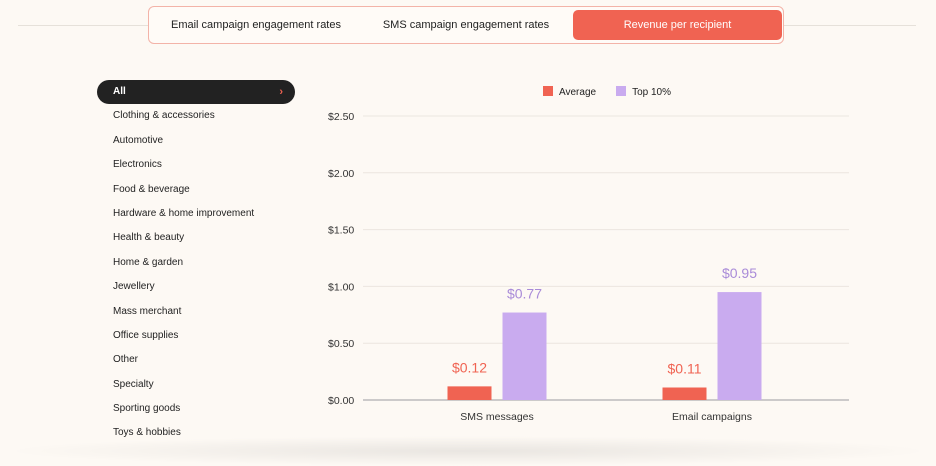 This screenshot has width=936, height=466. Describe the element at coordinates (137, 165) in the screenshot. I see `sidebar-item-label: Electronics` at that location.